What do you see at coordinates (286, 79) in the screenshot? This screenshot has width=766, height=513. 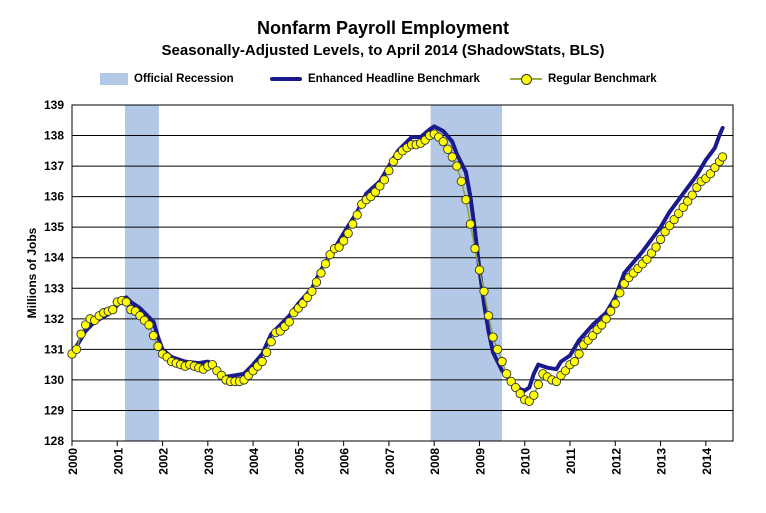 I see `legend-swatch-enhanced` at bounding box center [286, 79].